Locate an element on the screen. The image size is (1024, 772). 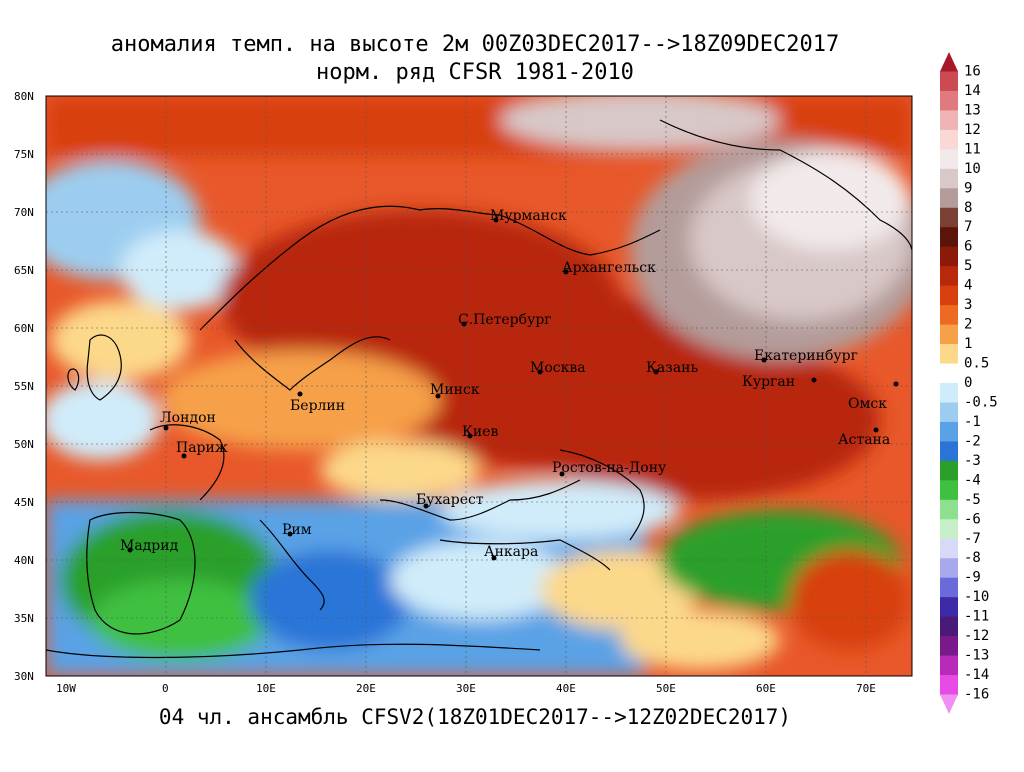
longitude-labels: 10W 0 10E 20E 30E 40E 50E 60E 70E is located at coordinates (466, 688).